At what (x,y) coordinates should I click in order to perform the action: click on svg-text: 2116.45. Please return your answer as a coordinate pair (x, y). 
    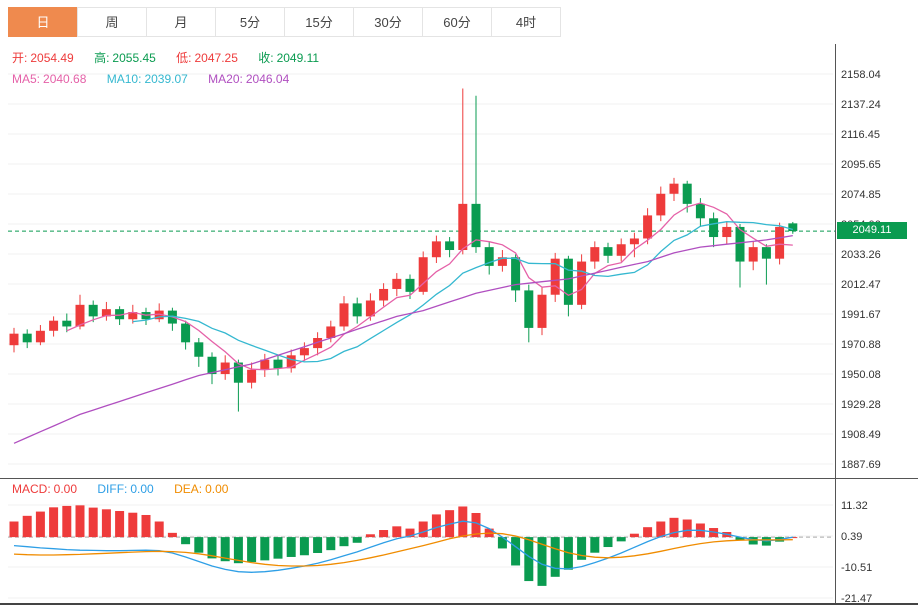
    Looking at the image, I should click on (860, 135).